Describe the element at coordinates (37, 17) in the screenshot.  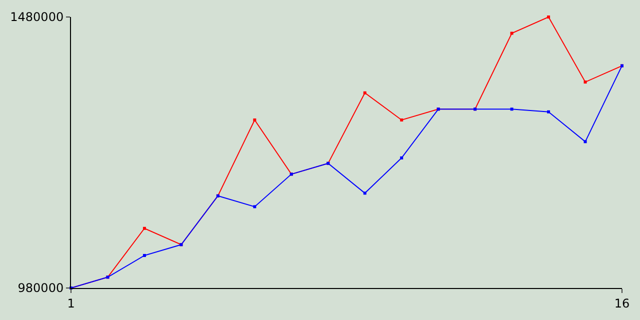
I see `y-tick-label: 1480000` at that location.